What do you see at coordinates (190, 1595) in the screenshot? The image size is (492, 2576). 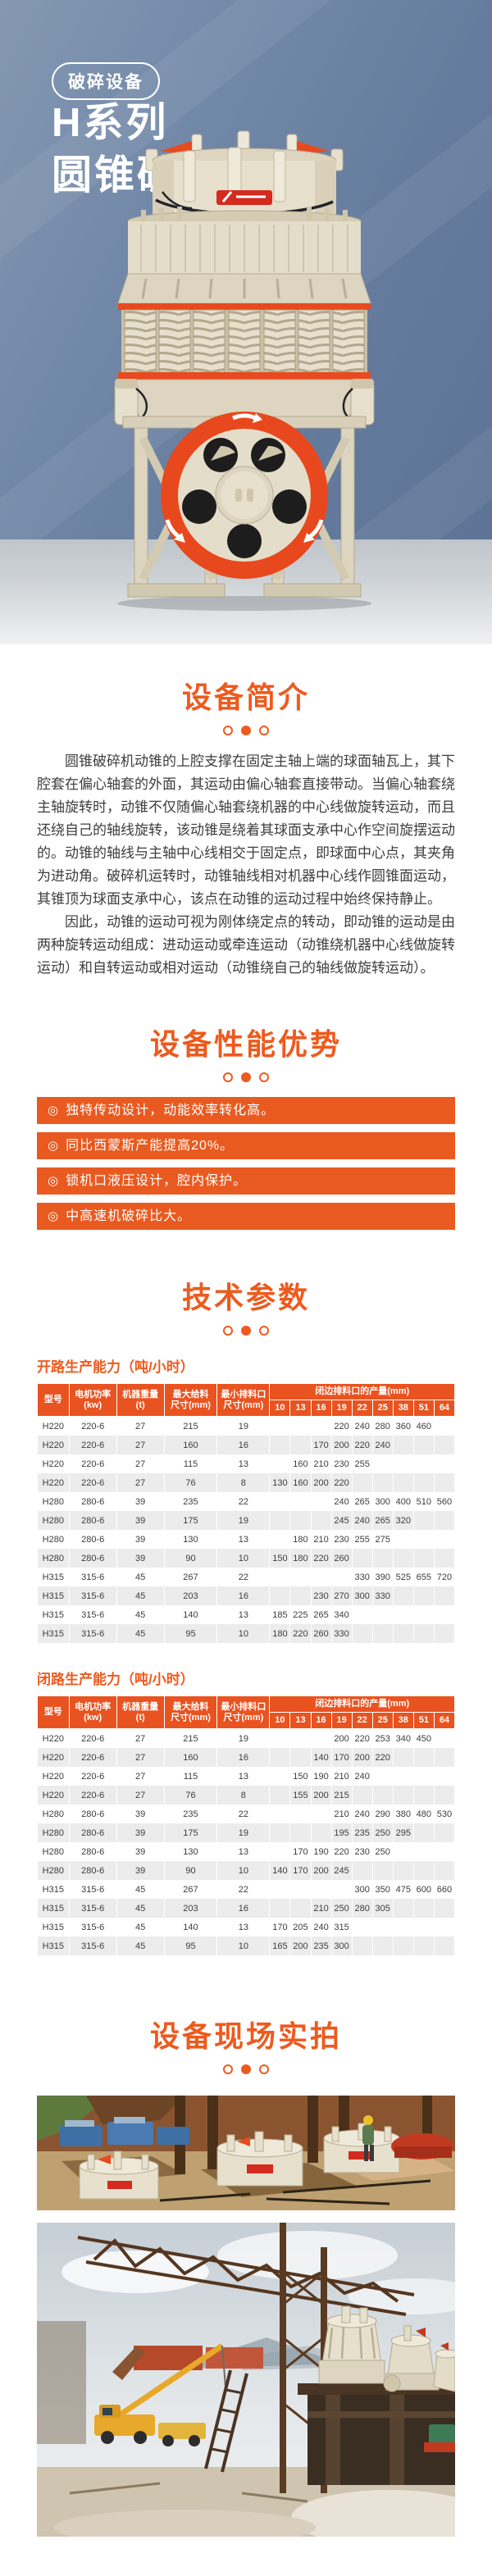 I see `table-cell: 203` at bounding box center [190, 1595].